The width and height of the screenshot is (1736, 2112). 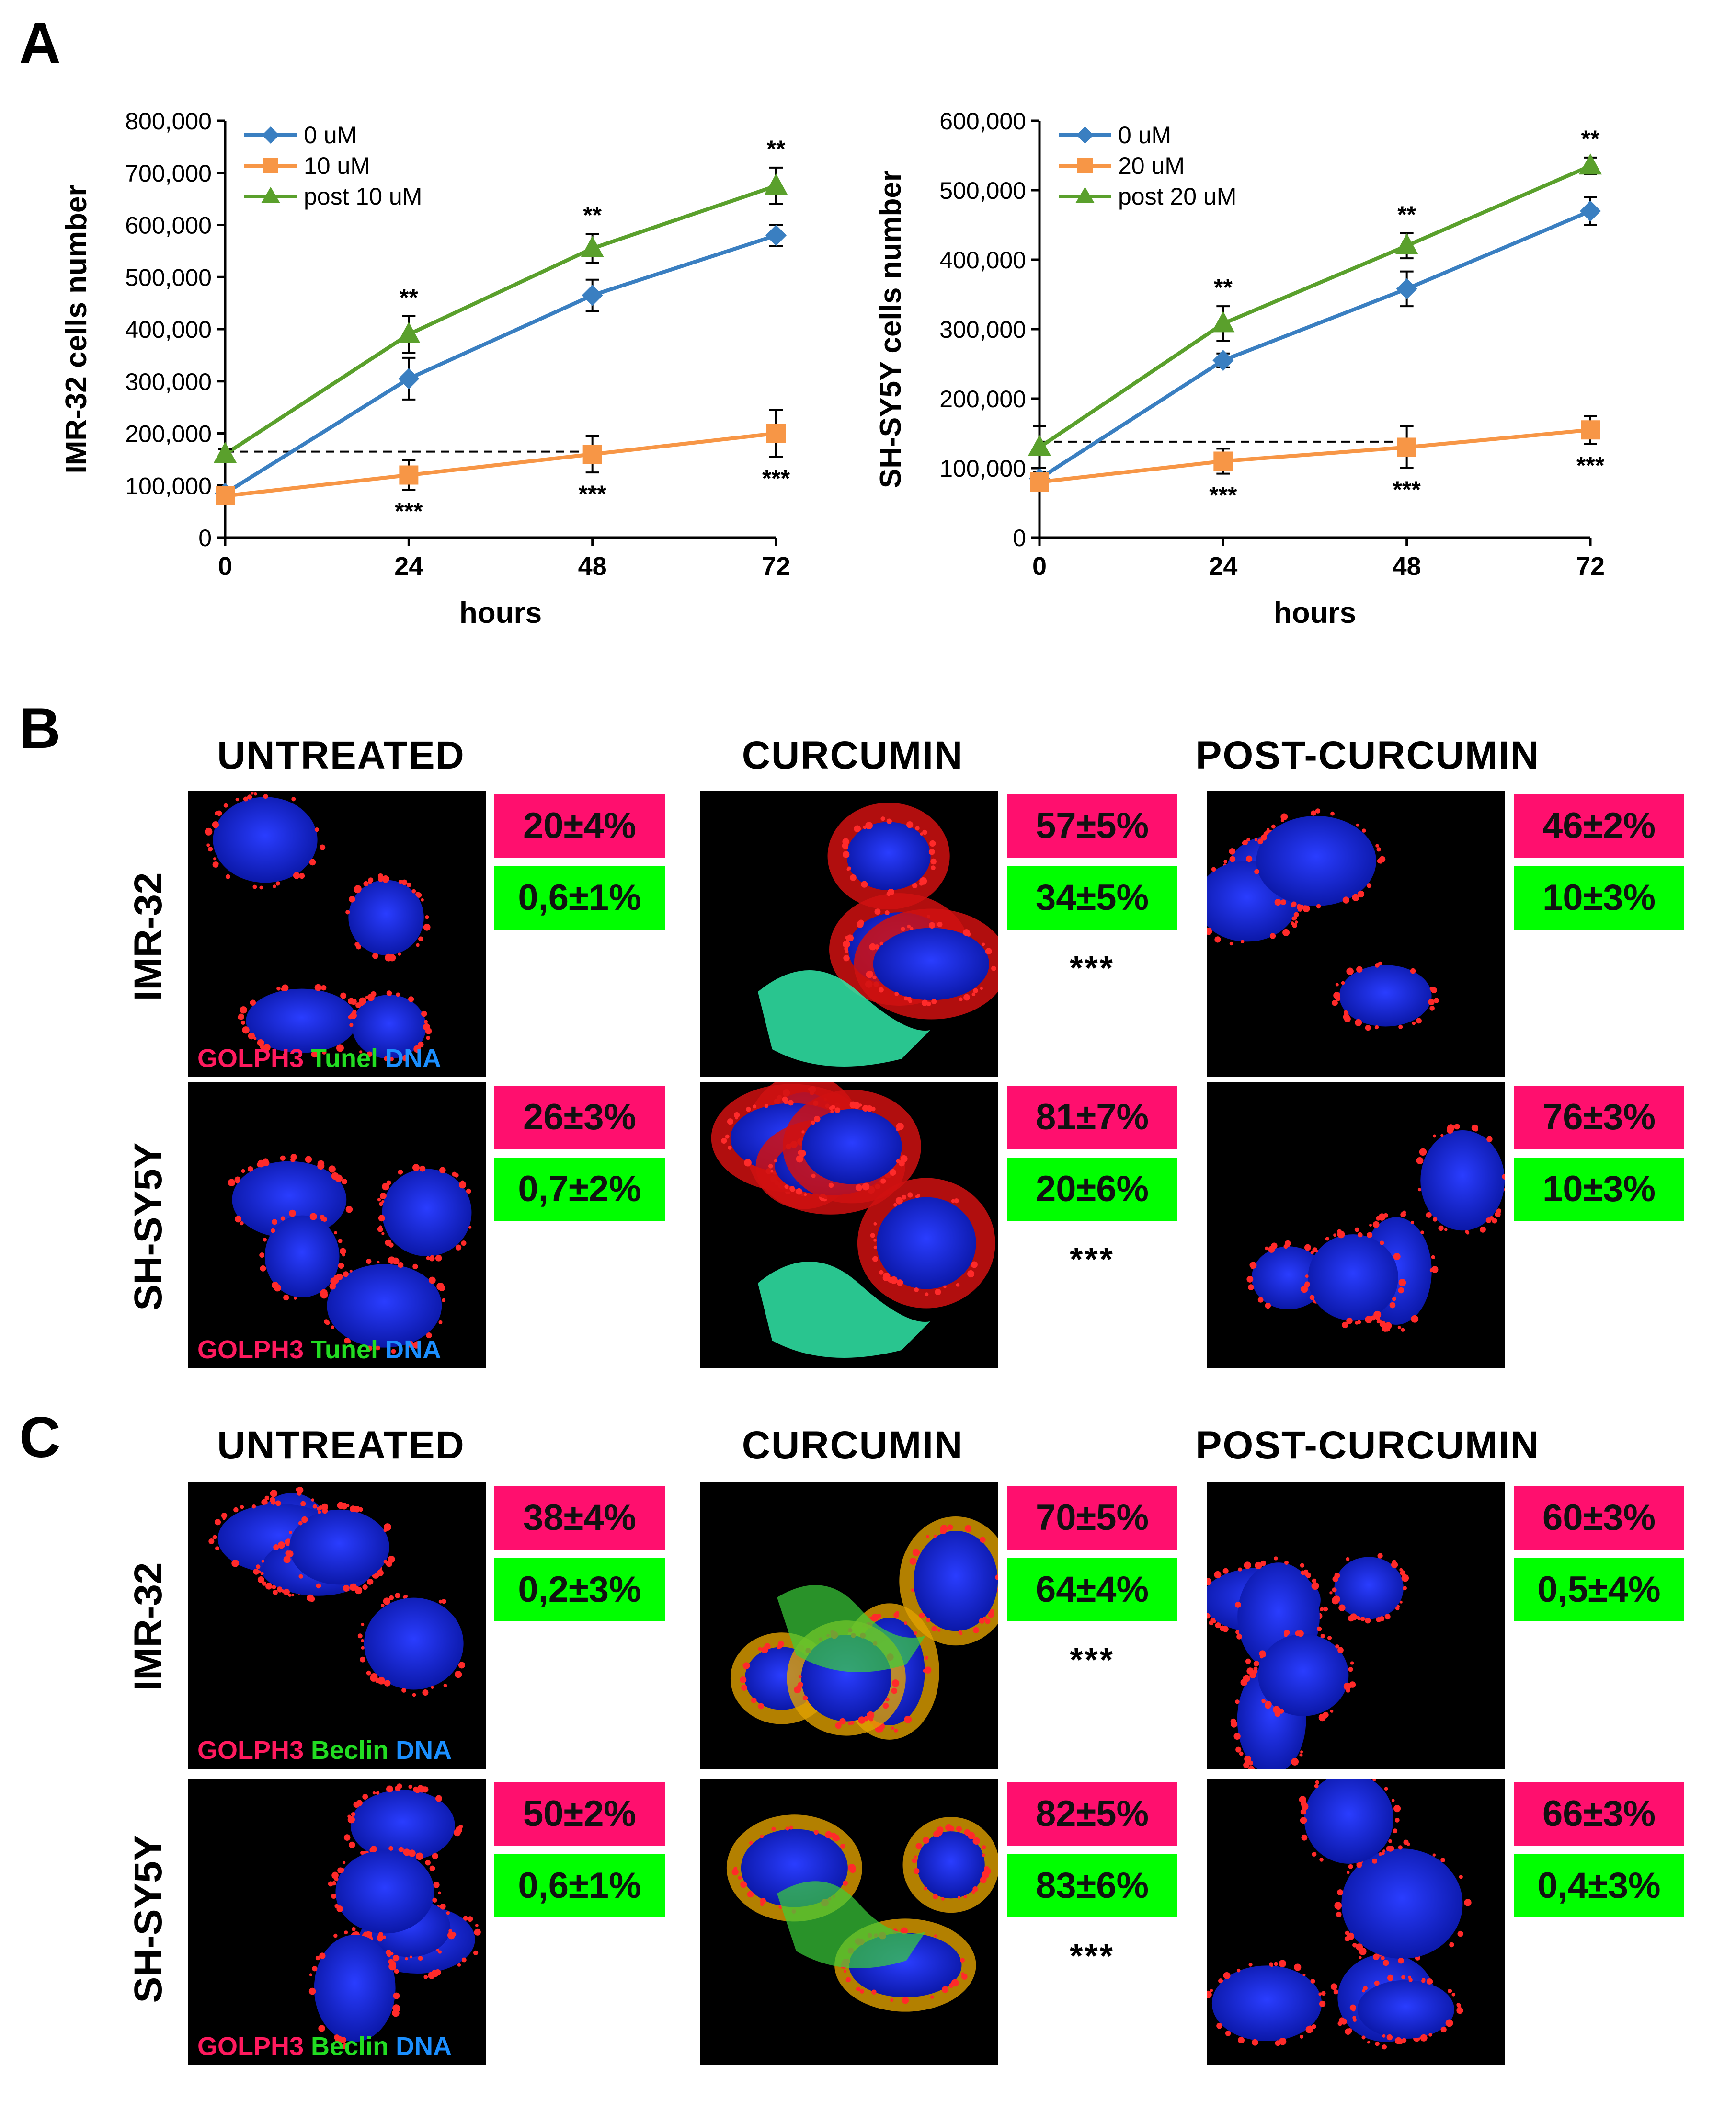 I want to click on b-golph3-value: 81±7%, so click(x=1092, y=1117).